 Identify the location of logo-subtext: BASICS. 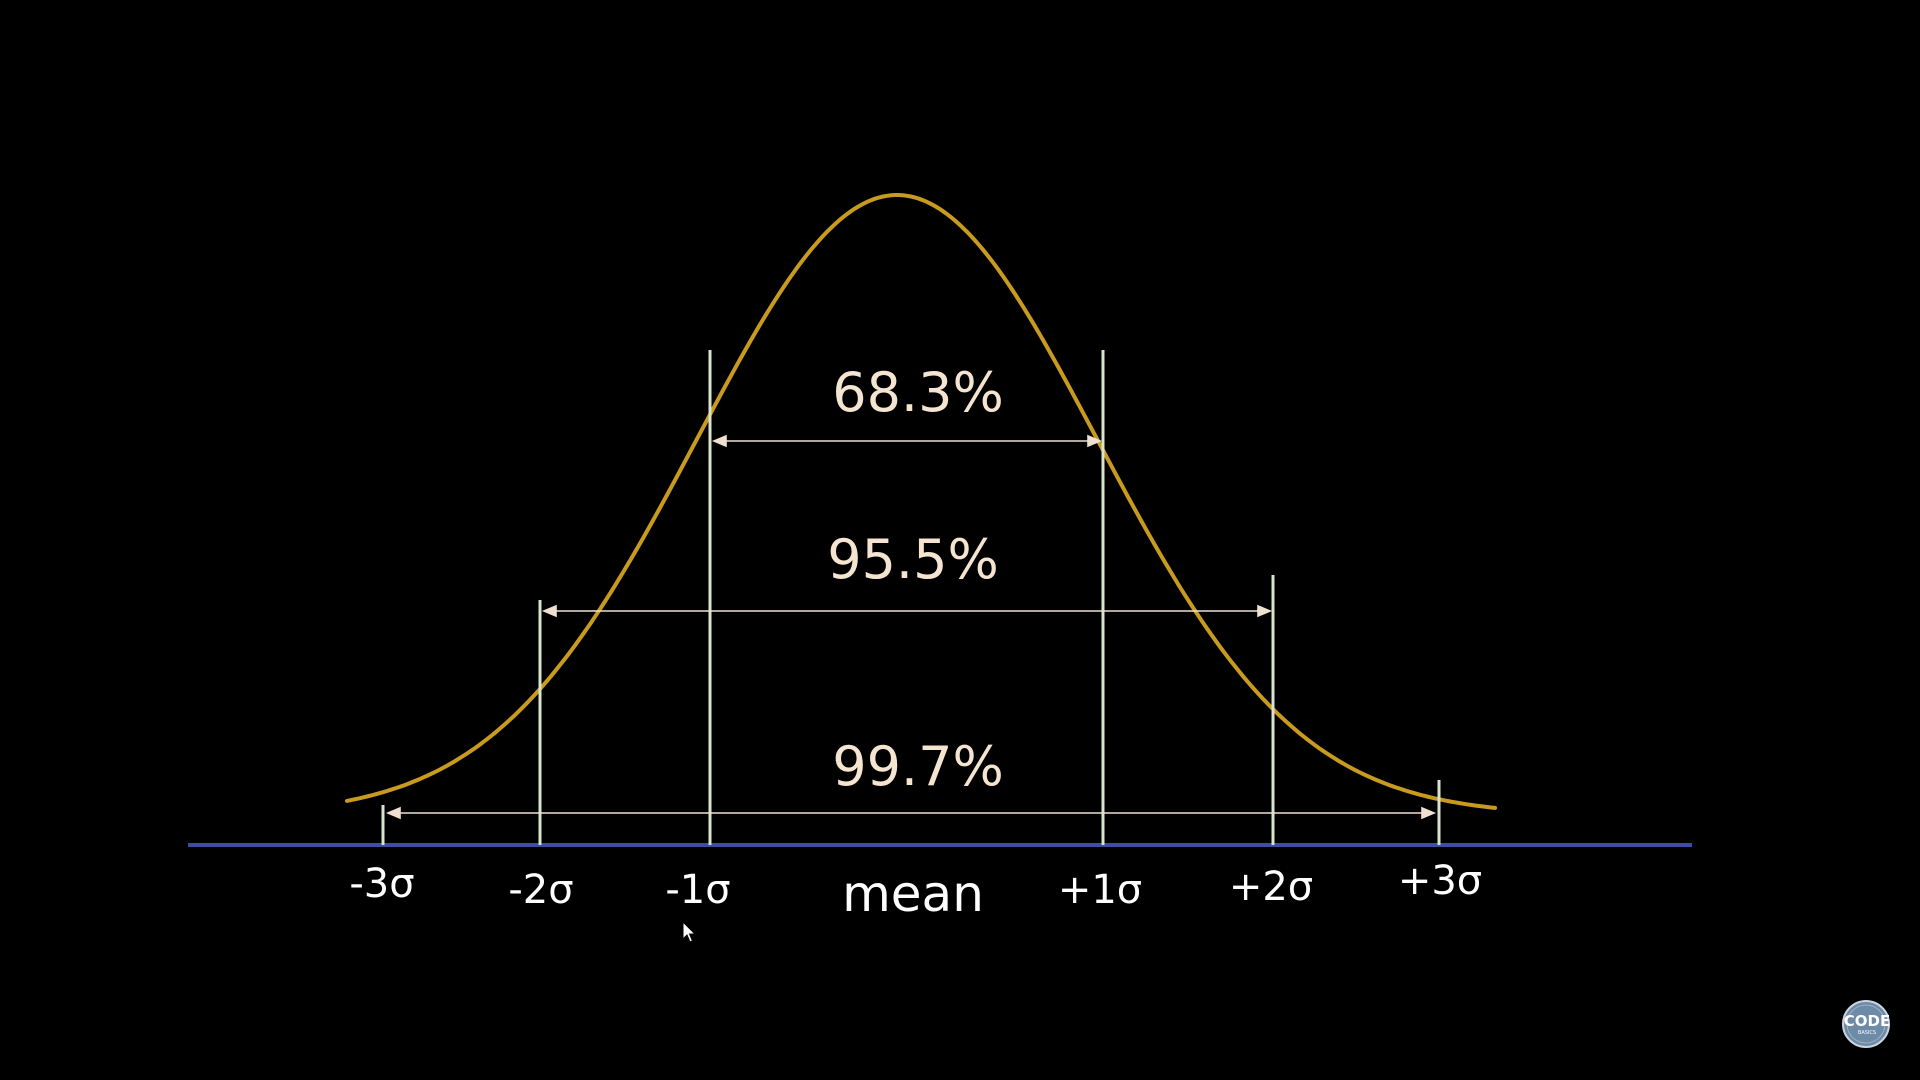
(1867, 1033).